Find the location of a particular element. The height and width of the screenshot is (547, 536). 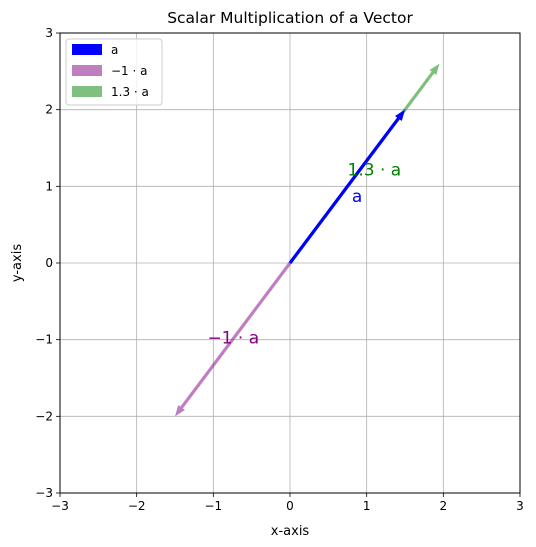

x-tick-label: 3 is located at coordinates (520, 506).